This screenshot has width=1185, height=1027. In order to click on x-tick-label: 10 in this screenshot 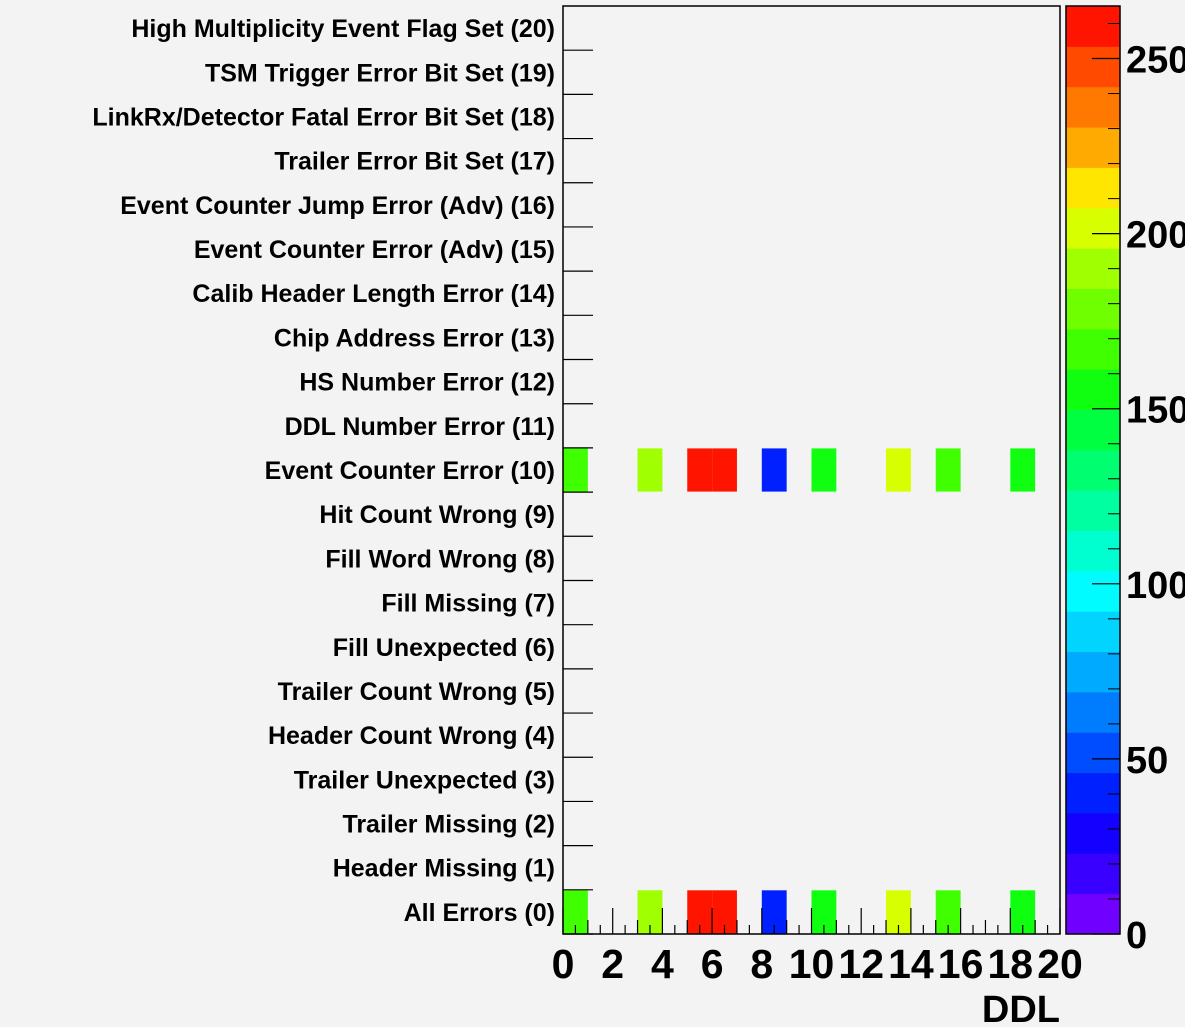, I will do `click(812, 964)`.